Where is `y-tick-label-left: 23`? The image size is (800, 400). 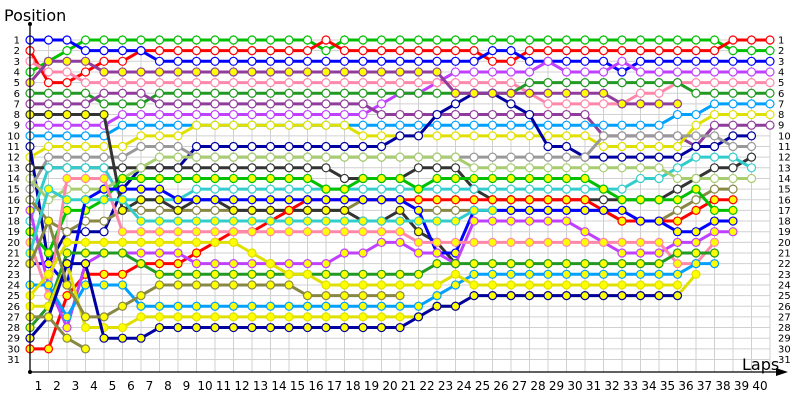
y-tick-label-left: 23 is located at coordinates (13, 275).